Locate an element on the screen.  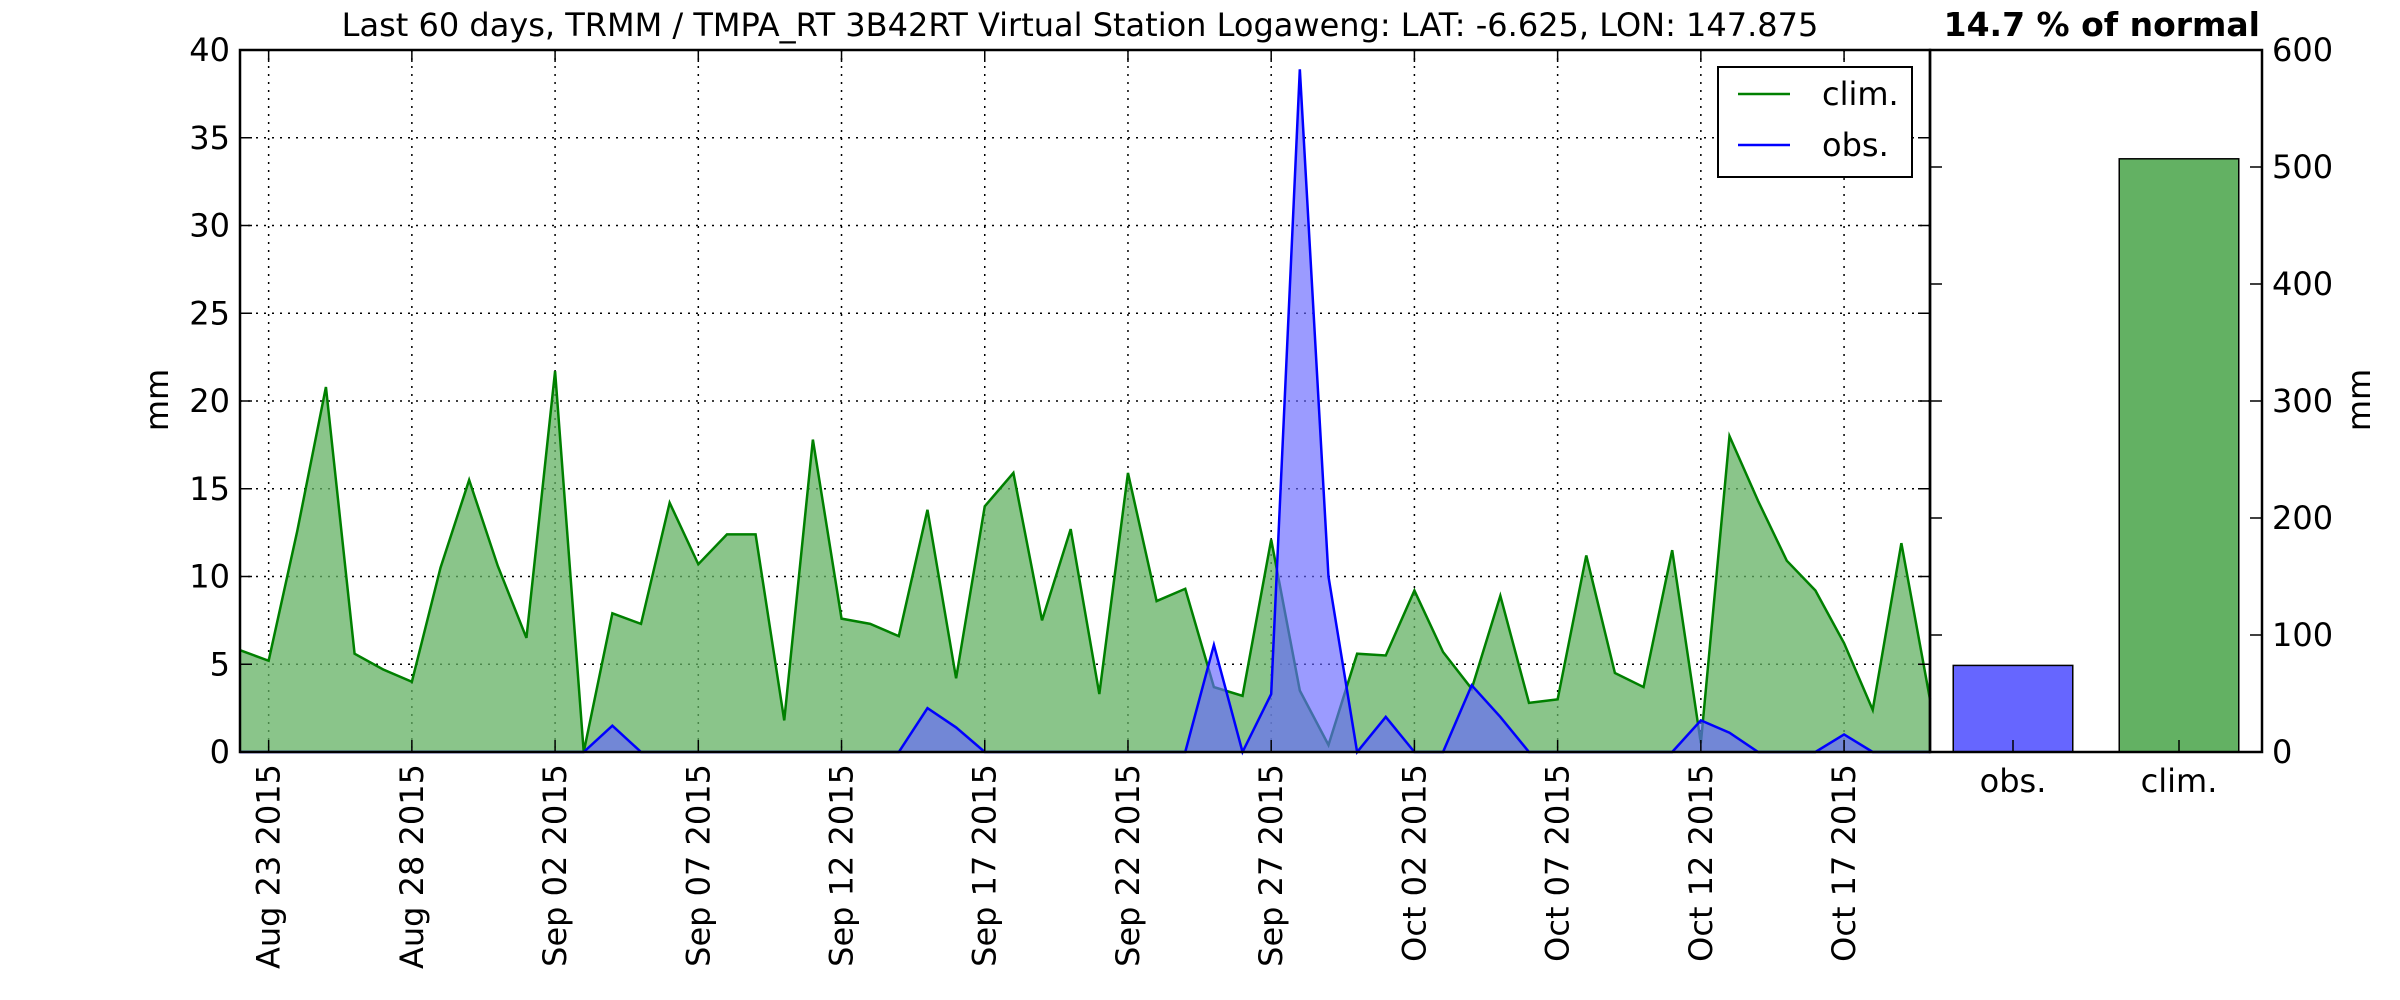
x-tick-label: Sep 22 2015 is located at coordinates (1128, 865).